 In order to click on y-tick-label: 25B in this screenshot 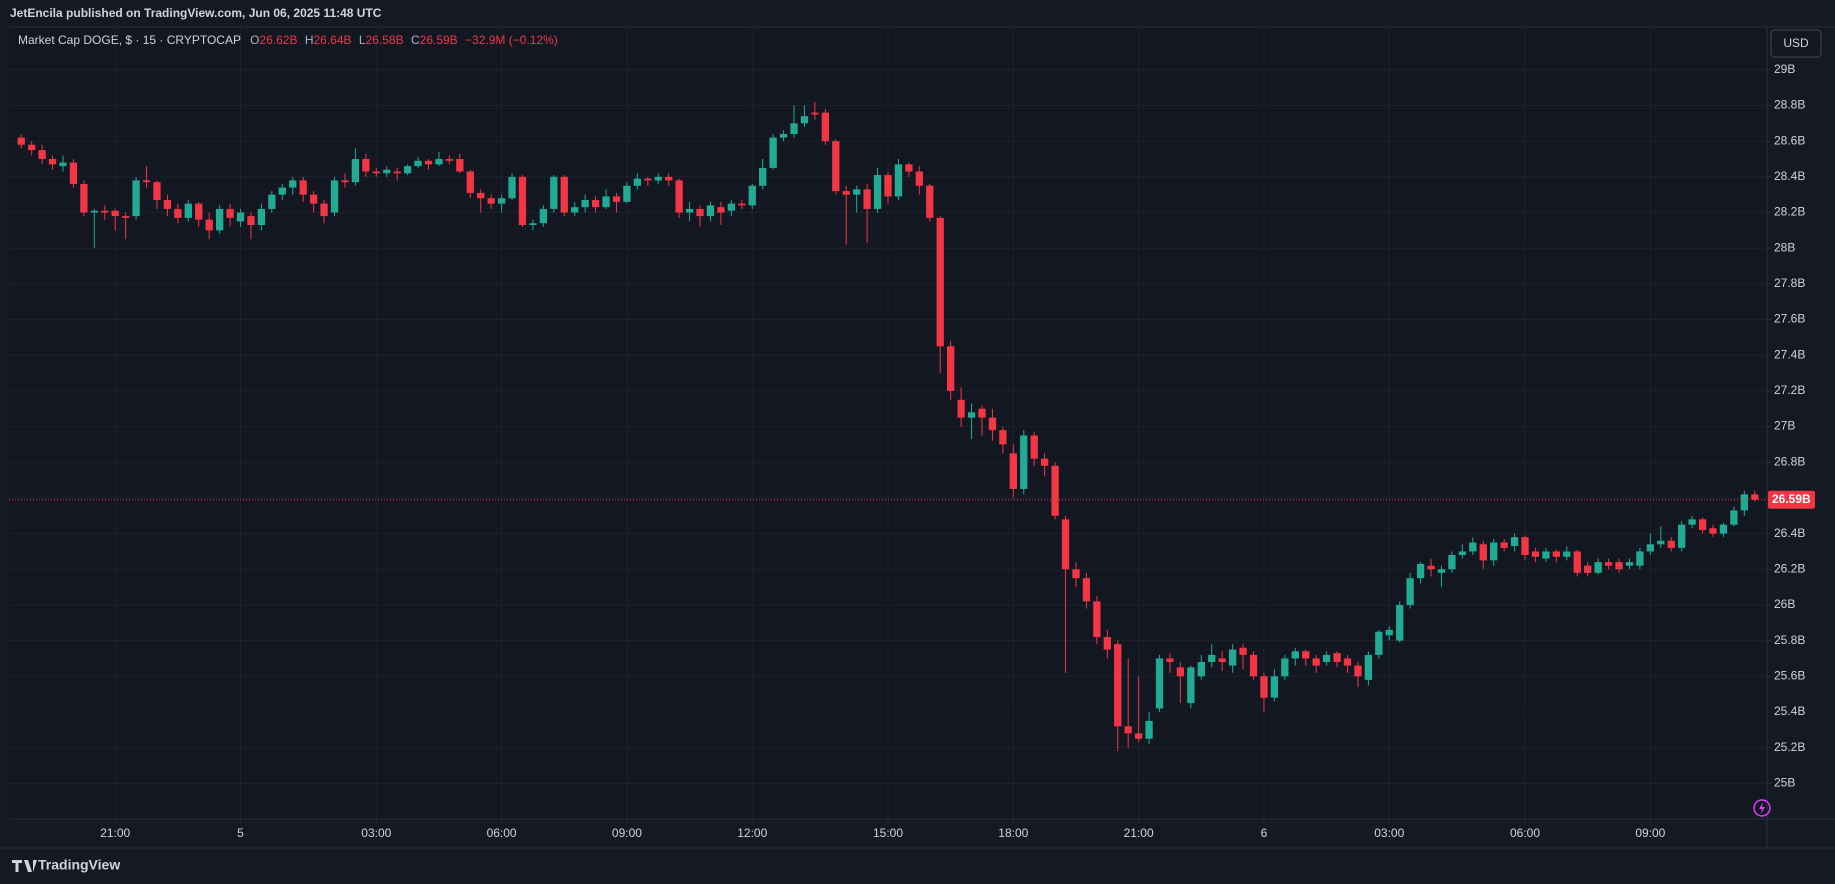, I will do `click(1784, 782)`.